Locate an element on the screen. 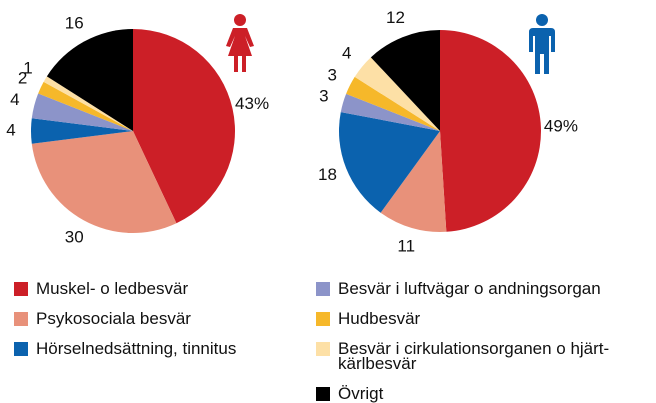 The height and width of the screenshot is (403, 656). legend-item: Hudbesvär is located at coordinates (477, 318).